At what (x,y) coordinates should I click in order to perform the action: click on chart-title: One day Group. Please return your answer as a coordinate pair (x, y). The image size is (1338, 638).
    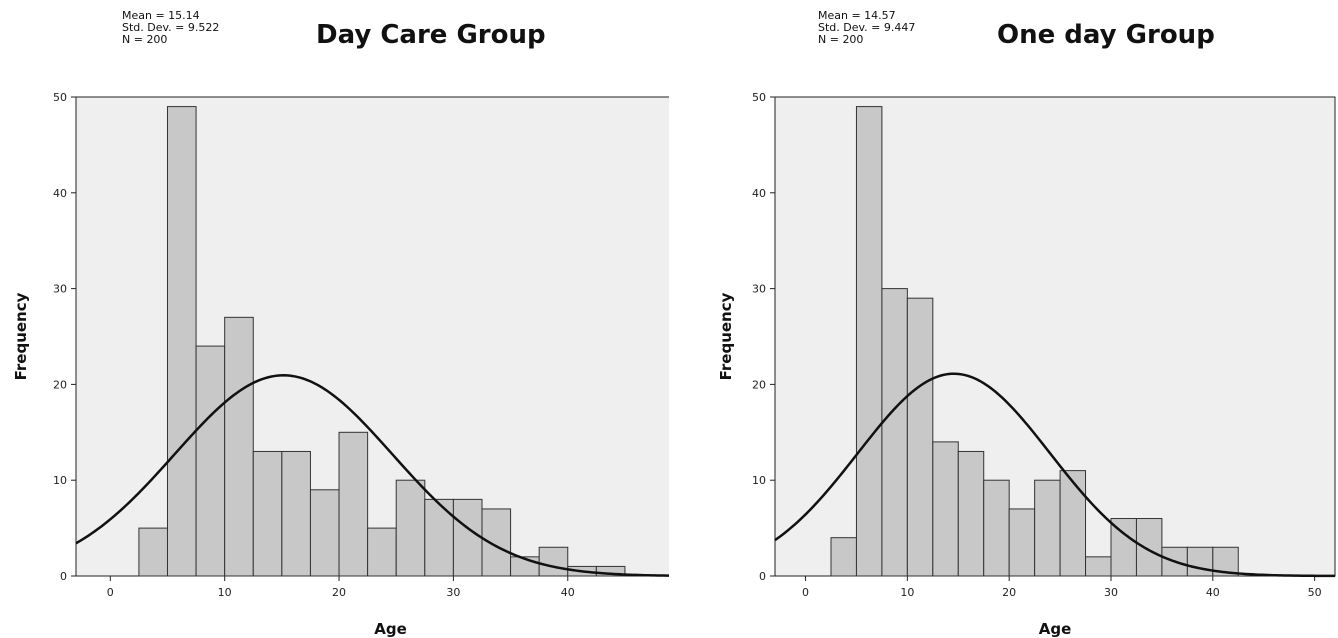
    Looking at the image, I should click on (1106, 35).